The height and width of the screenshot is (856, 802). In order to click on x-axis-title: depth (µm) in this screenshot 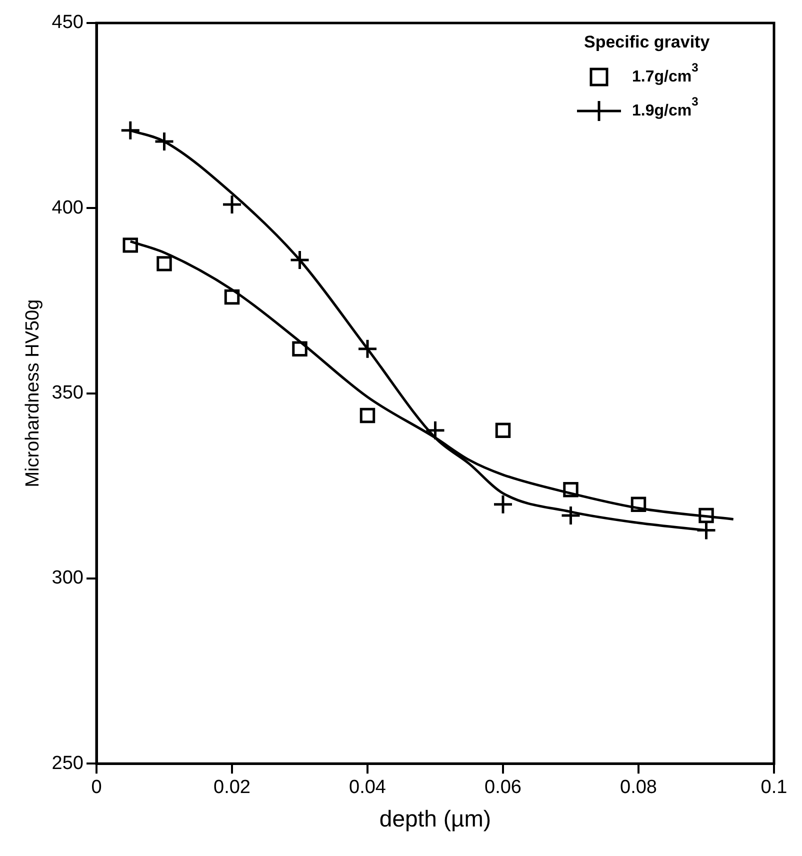, I will do `click(435, 819)`.